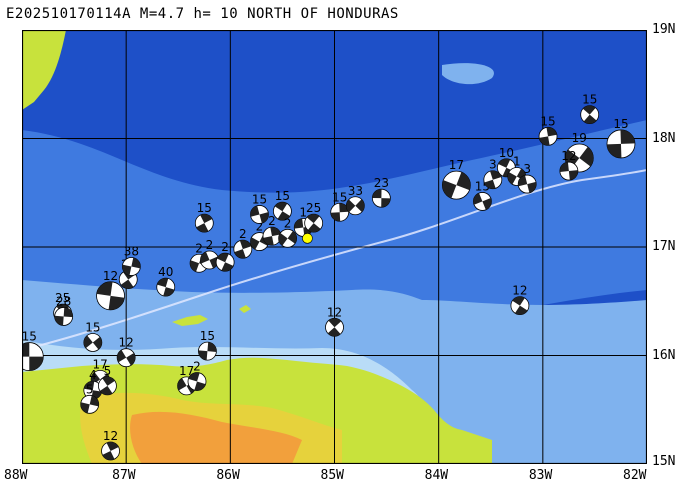 The width and height of the screenshot is (695, 494). I want to click on focal-mechanism: 33, so click(355, 200).